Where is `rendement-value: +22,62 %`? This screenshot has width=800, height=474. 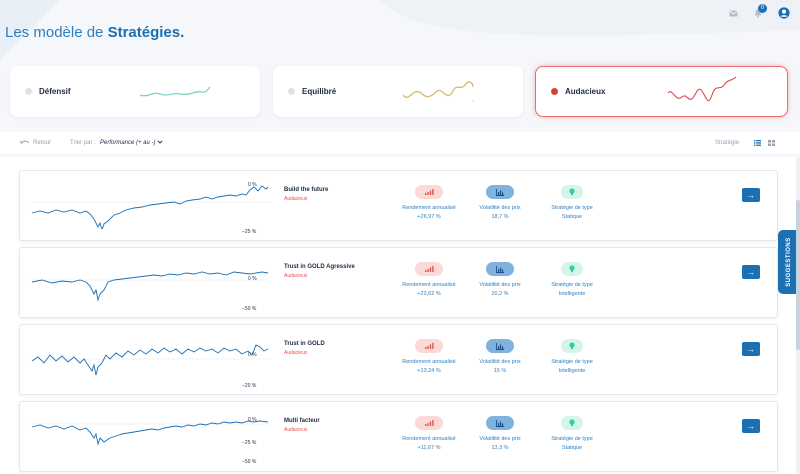 rendement-value: +22,62 % is located at coordinates (429, 294).